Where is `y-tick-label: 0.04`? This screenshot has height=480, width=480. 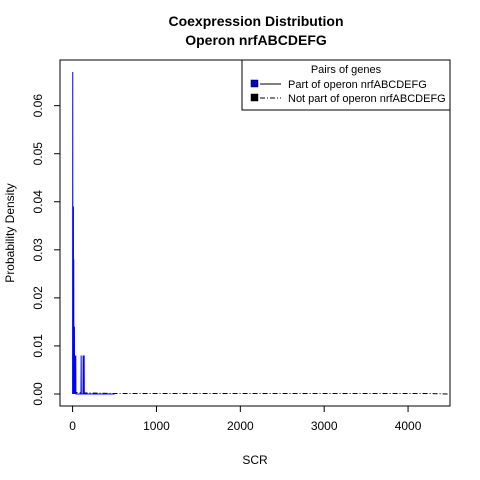
y-tick-label: 0.04 is located at coordinates (38, 202).